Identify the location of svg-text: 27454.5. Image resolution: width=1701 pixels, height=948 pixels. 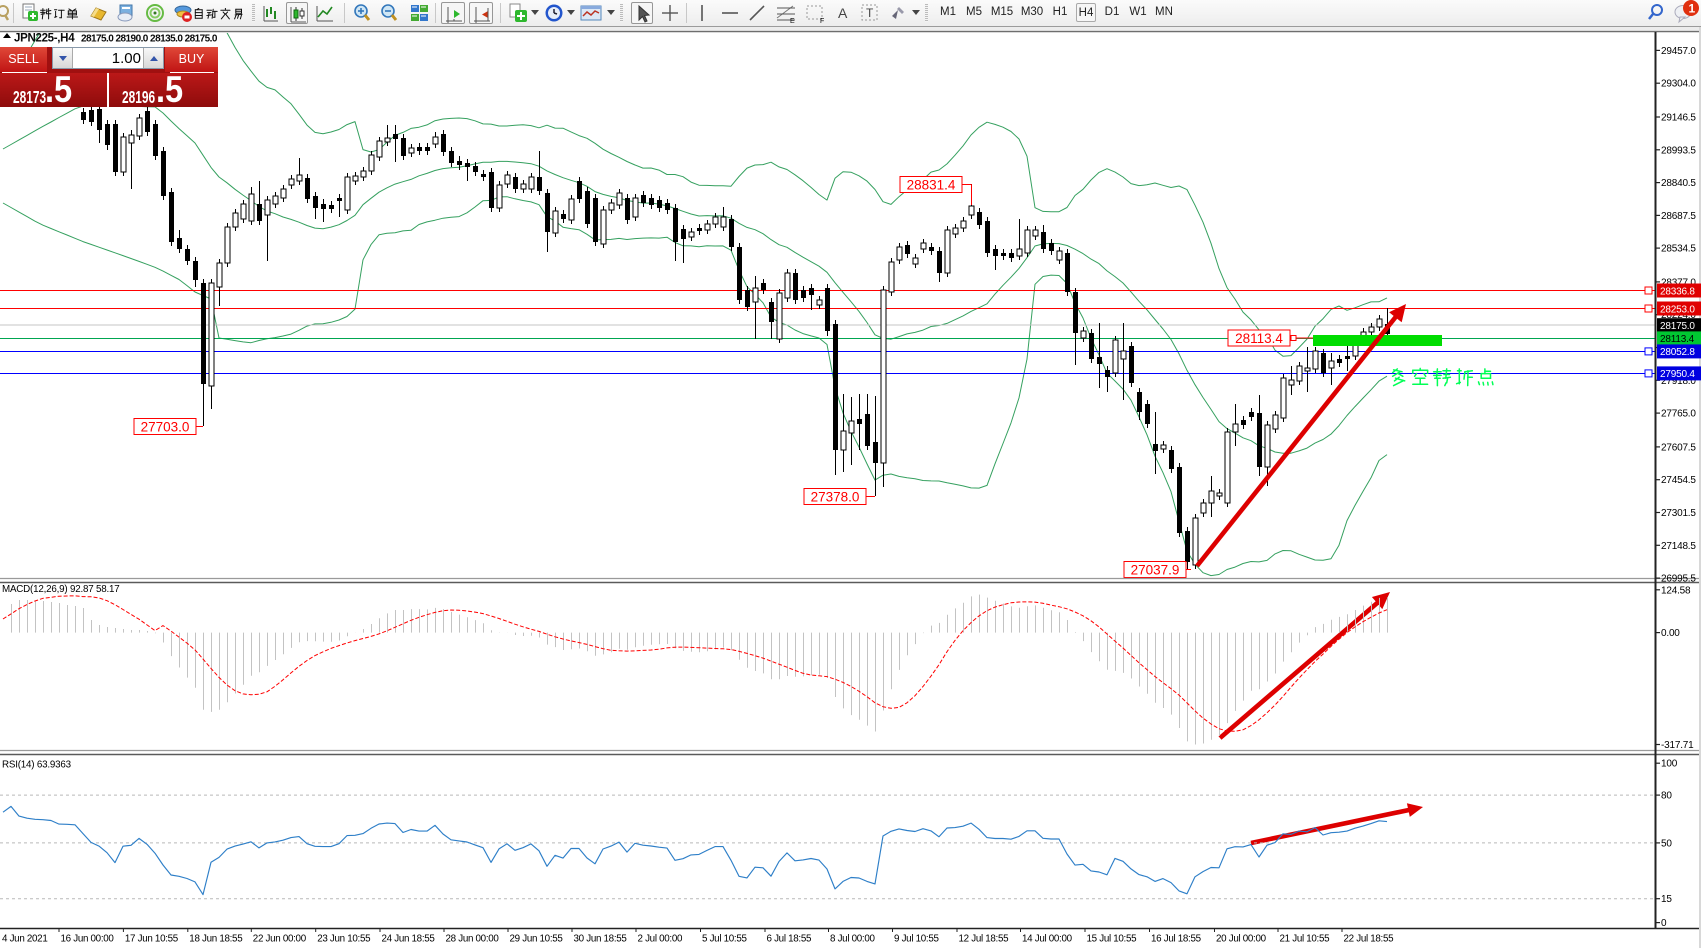
(1678, 480).